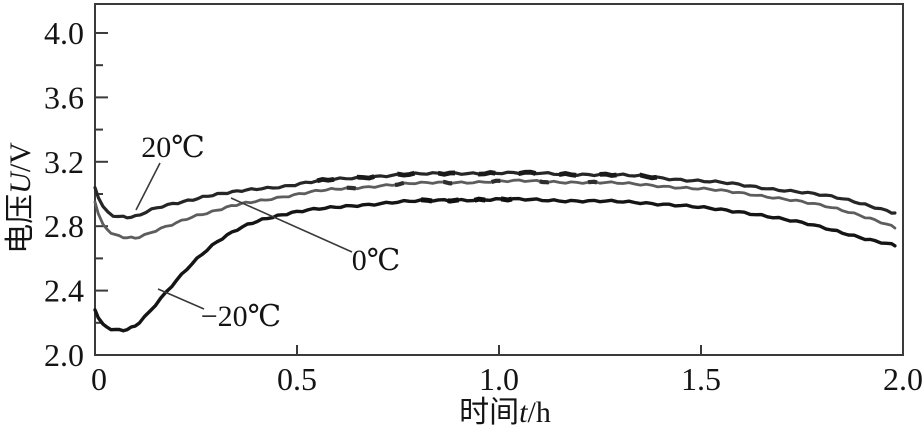  What do you see at coordinates (241, 316) in the screenshot?
I see `annotation-label-m20c: −20℃` at bounding box center [241, 316].